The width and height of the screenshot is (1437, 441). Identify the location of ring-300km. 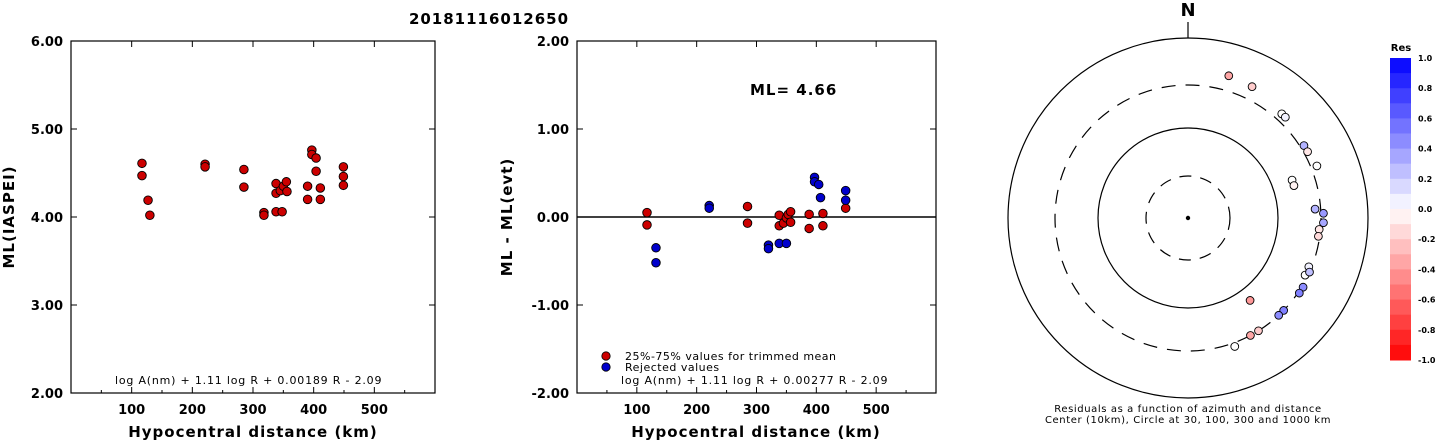
(1188, 218).